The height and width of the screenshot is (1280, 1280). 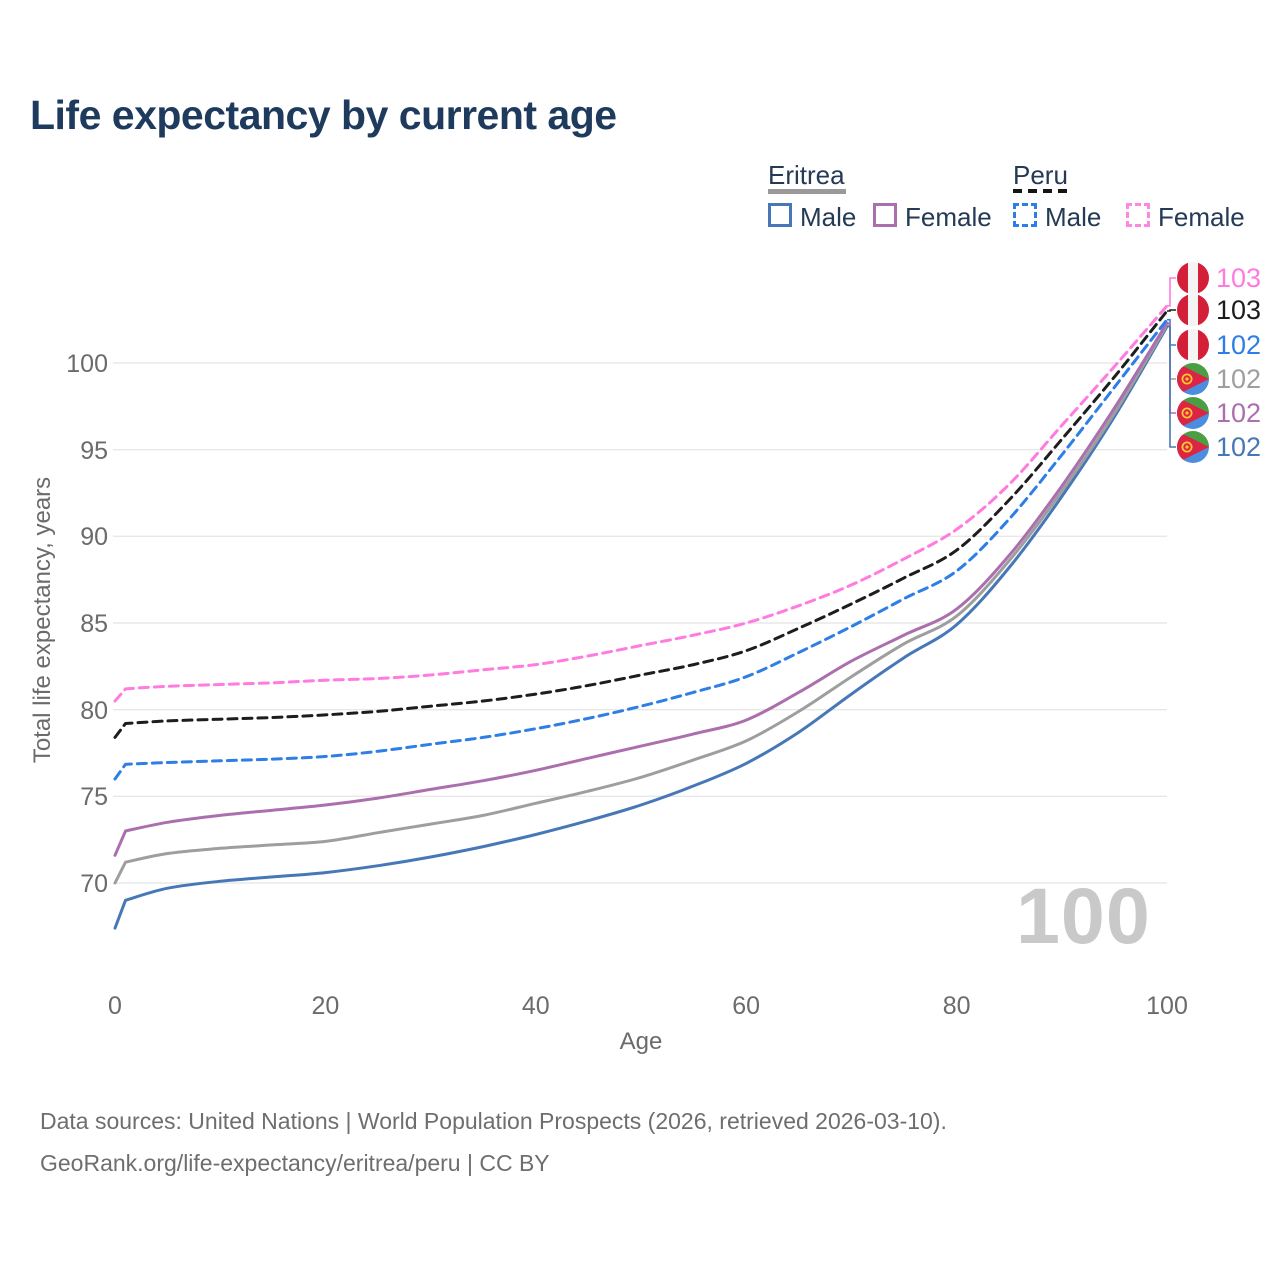 What do you see at coordinates (1025, 215) in the screenshot?
I see `peru-male-swatch-icon` at bounding box center [1025, 215].